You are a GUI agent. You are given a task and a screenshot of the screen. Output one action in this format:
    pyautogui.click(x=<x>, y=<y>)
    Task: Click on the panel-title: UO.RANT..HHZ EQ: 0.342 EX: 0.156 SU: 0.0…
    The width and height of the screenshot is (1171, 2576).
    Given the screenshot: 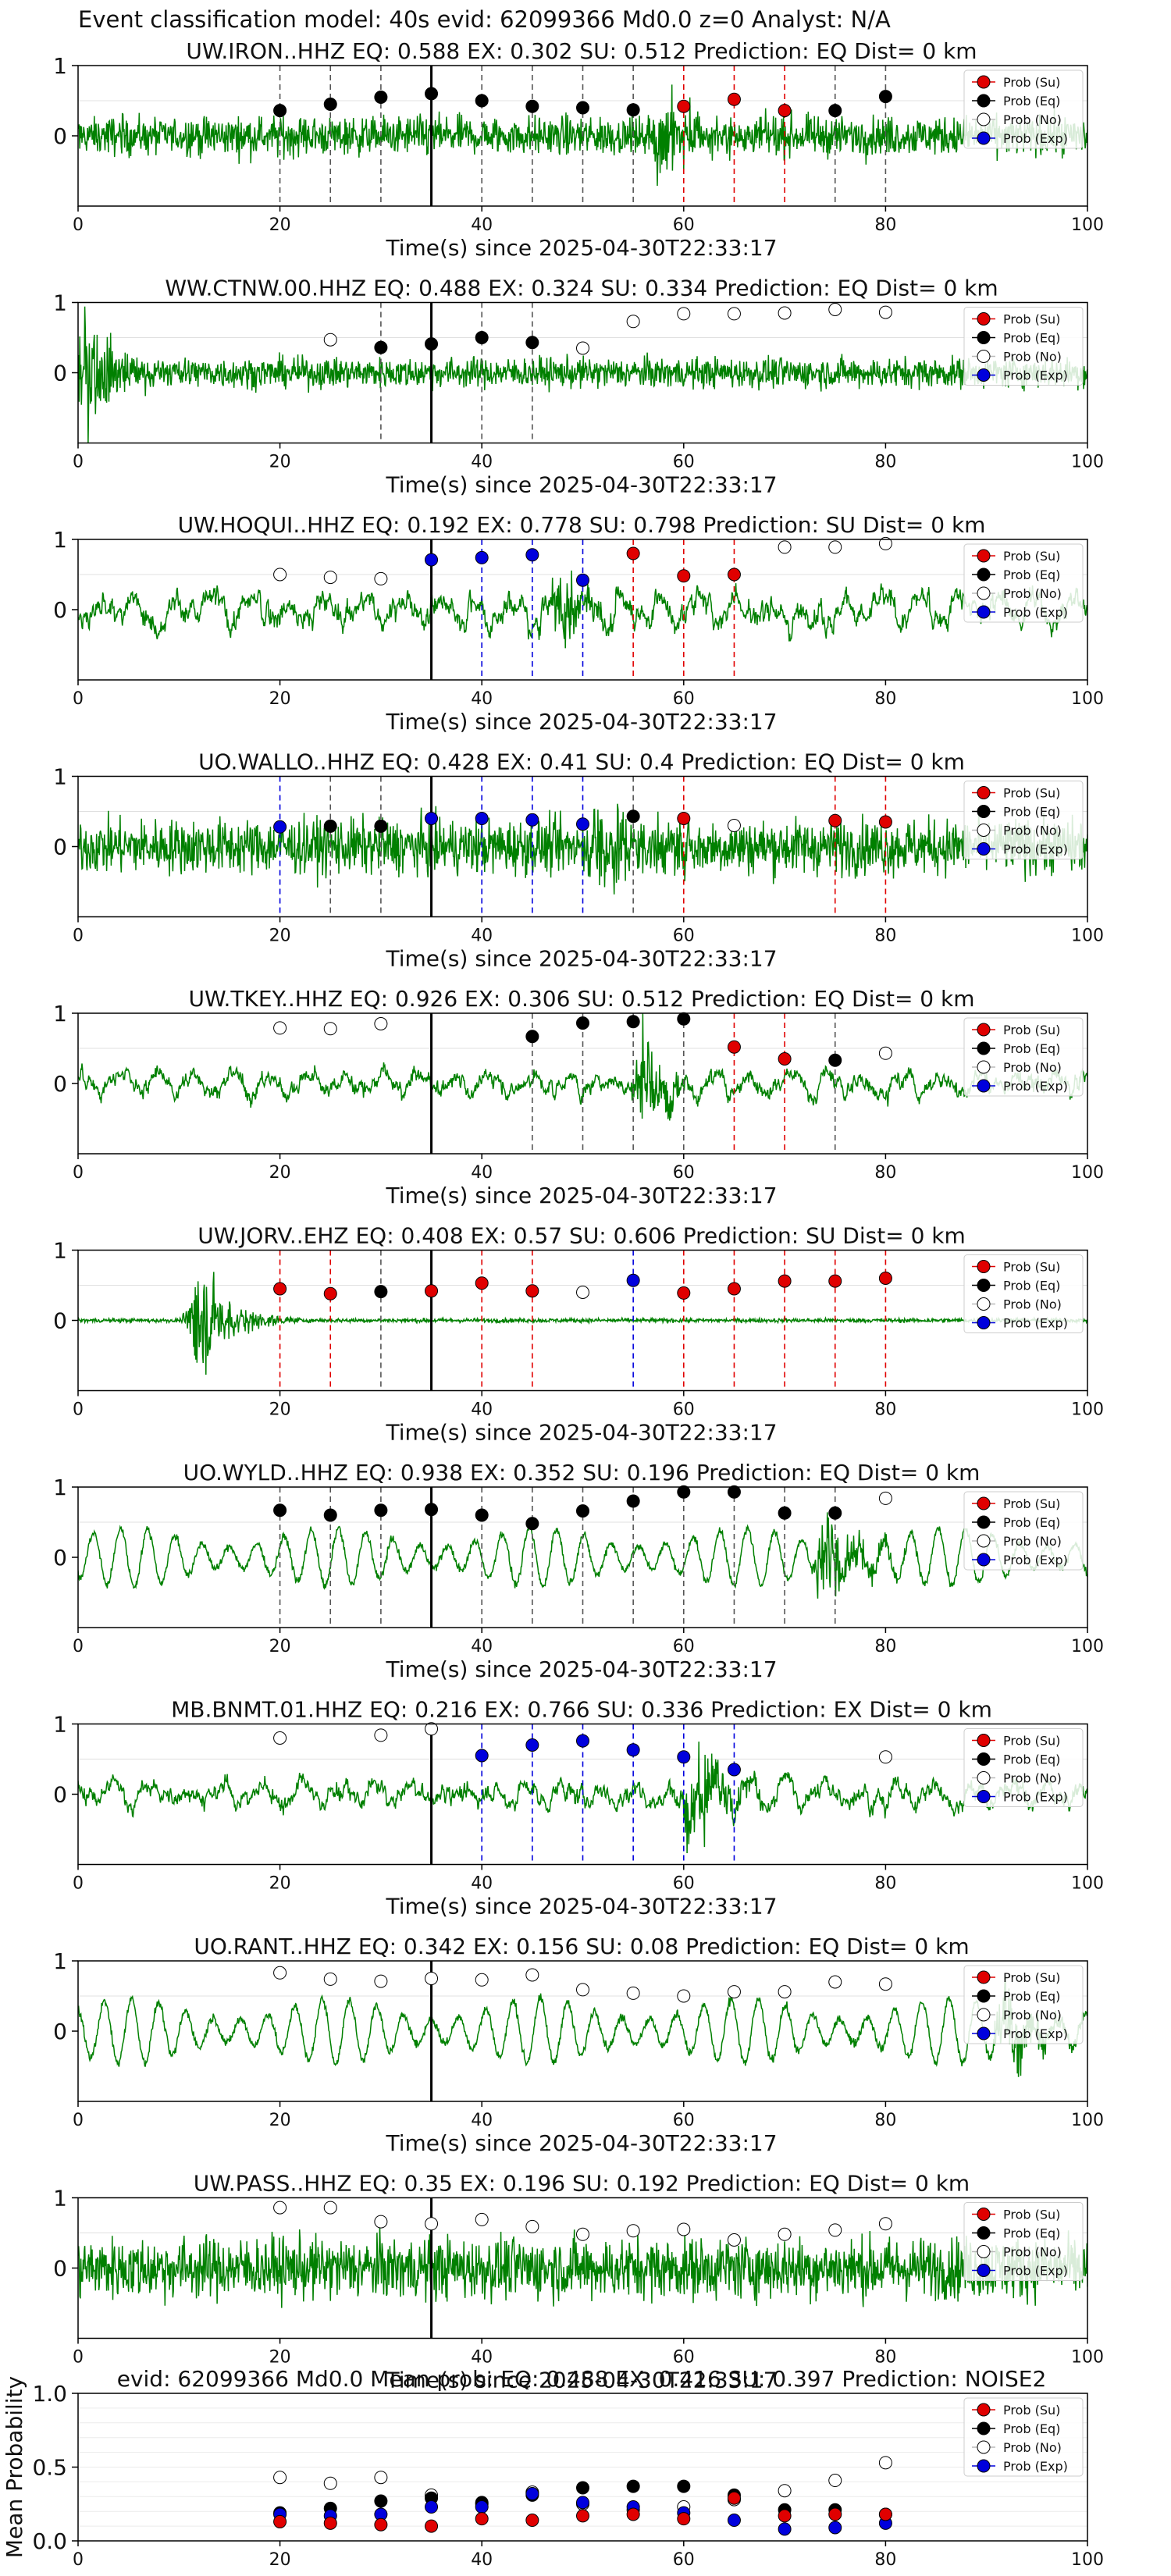 What is the action you would take?
    pyautogui.click(x=581, y=1946)
    